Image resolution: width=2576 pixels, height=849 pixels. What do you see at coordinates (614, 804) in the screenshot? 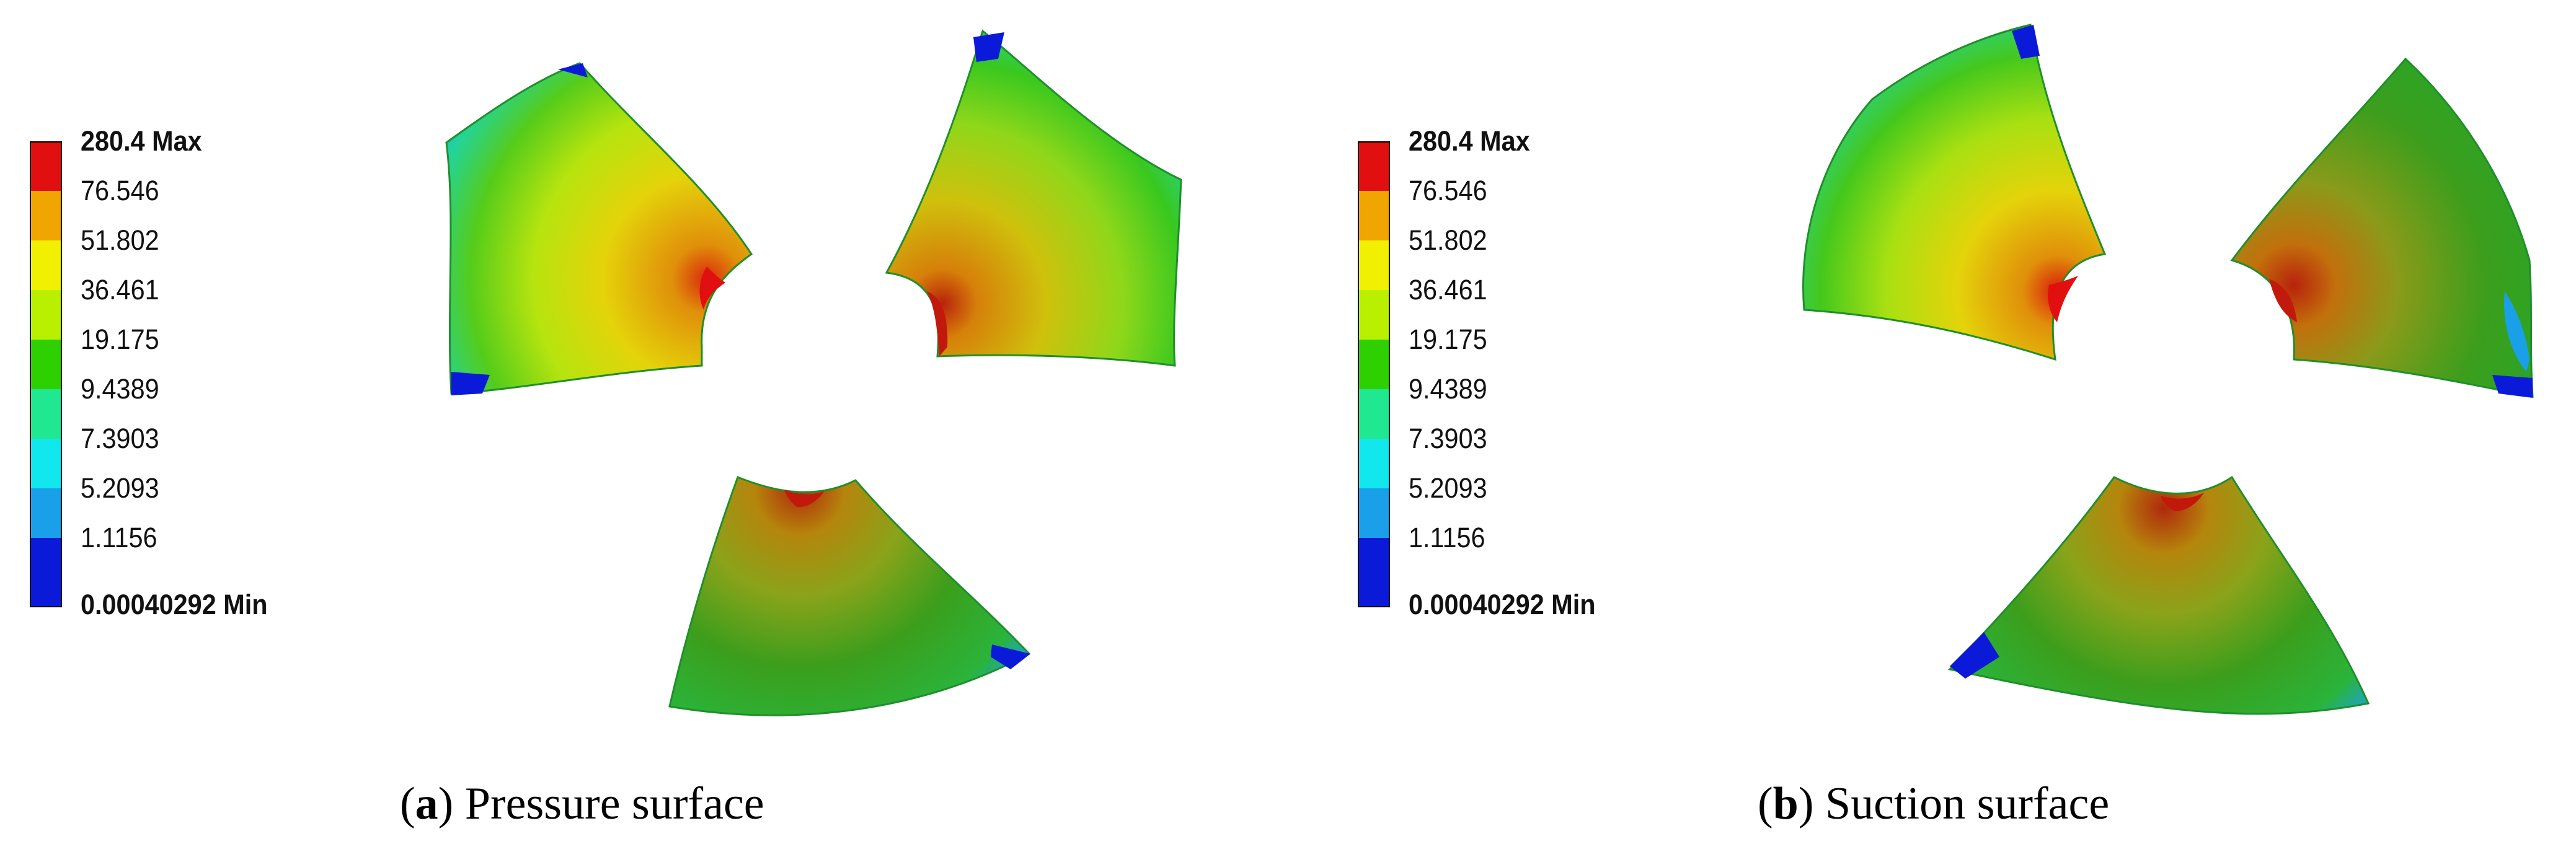
I see `caption-text-a: Pressure surface` at bounding box center [614, 804].